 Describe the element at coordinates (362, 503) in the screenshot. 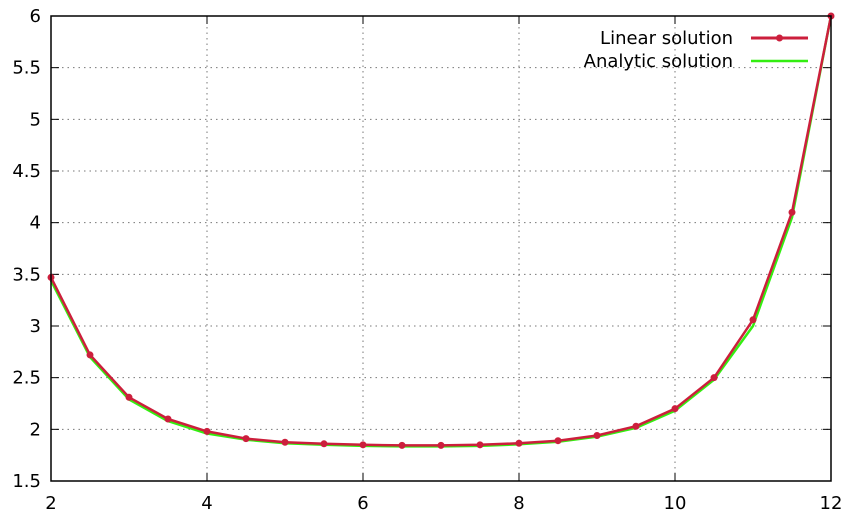

I see `x-tick-label: 6` at that location.